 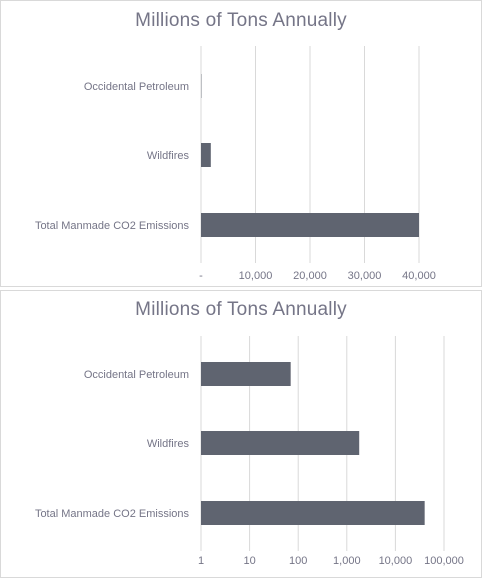 I want to click on x-tick-label: 100, so click(x=298, y=561).